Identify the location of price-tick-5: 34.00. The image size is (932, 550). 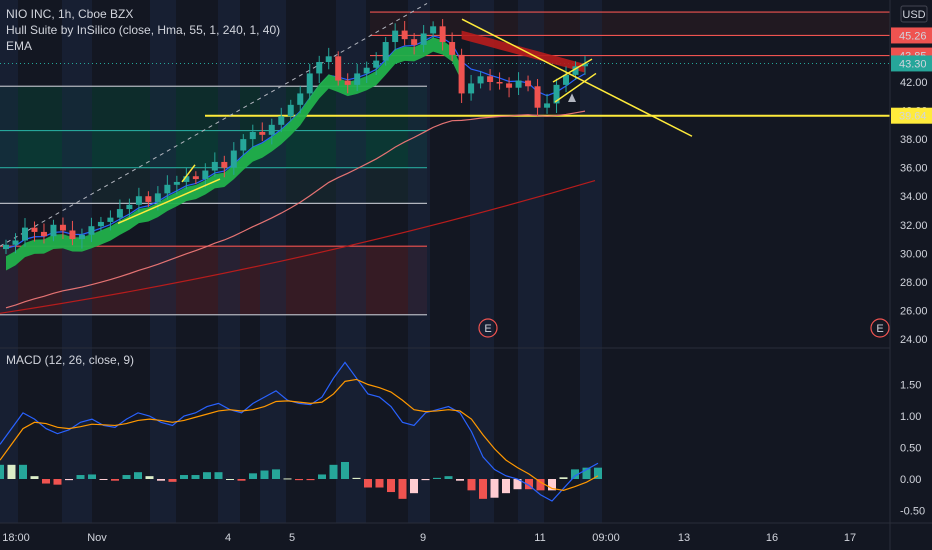
(914, 197).